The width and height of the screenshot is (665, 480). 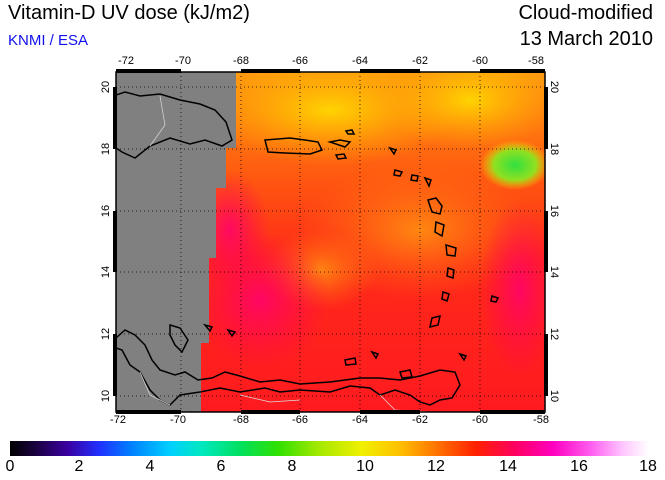 What do you see at coordinates (579, 466) in the screenshot?
I see `colorbar-label: 16` at bounding box center [579, 466].